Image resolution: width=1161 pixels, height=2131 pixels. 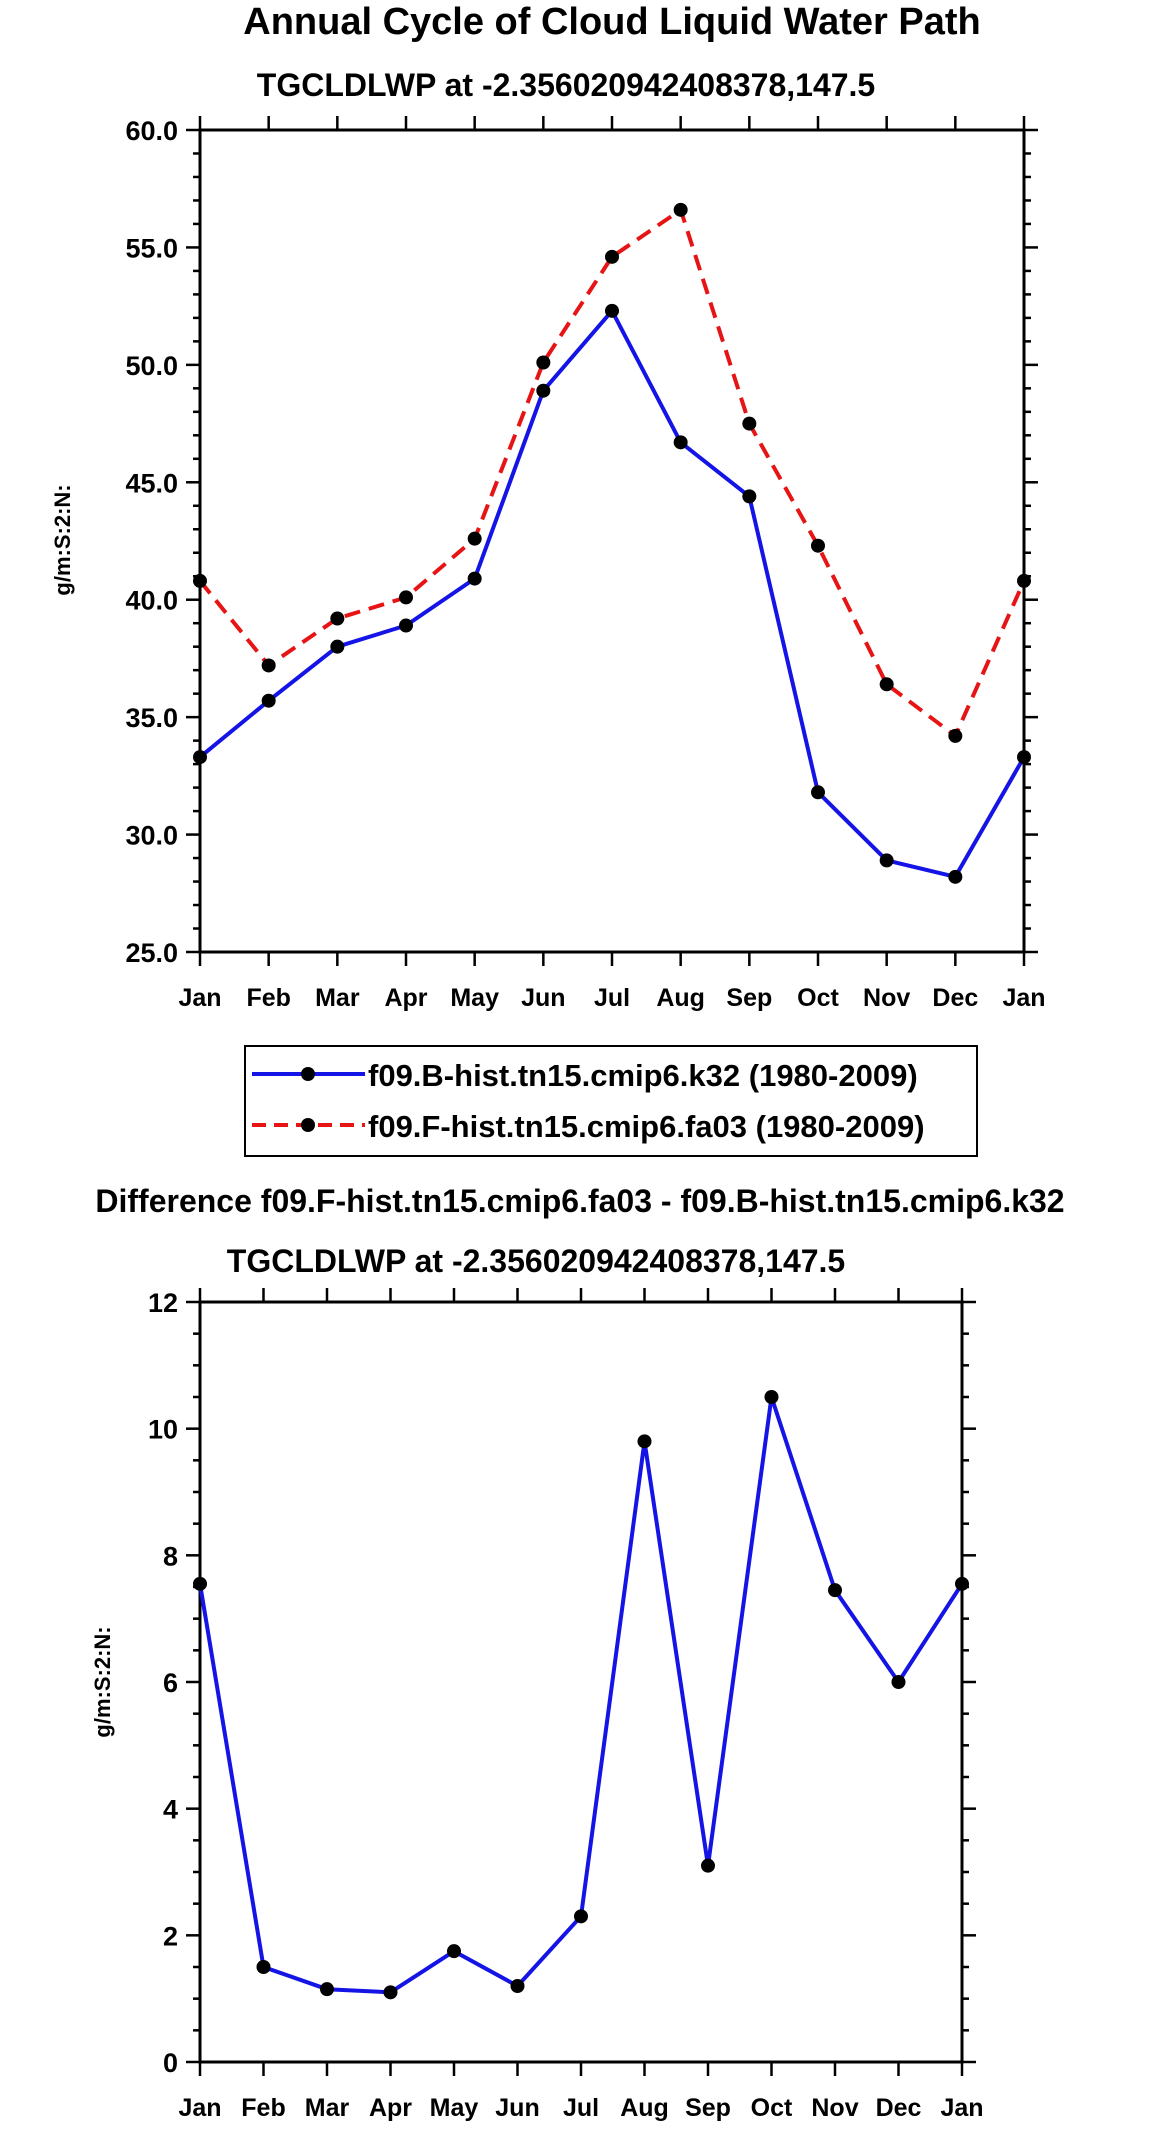 I want to click on chart2-xtick-label: May, so click(x=454, y=2108).